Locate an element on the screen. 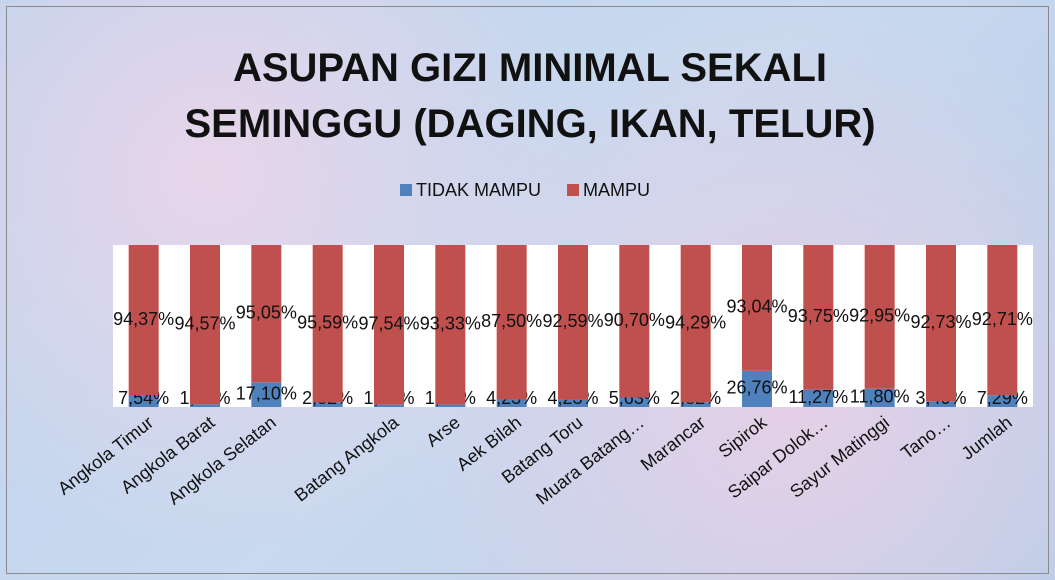  data-label: 94,29% is located at coordinates (695, 322).